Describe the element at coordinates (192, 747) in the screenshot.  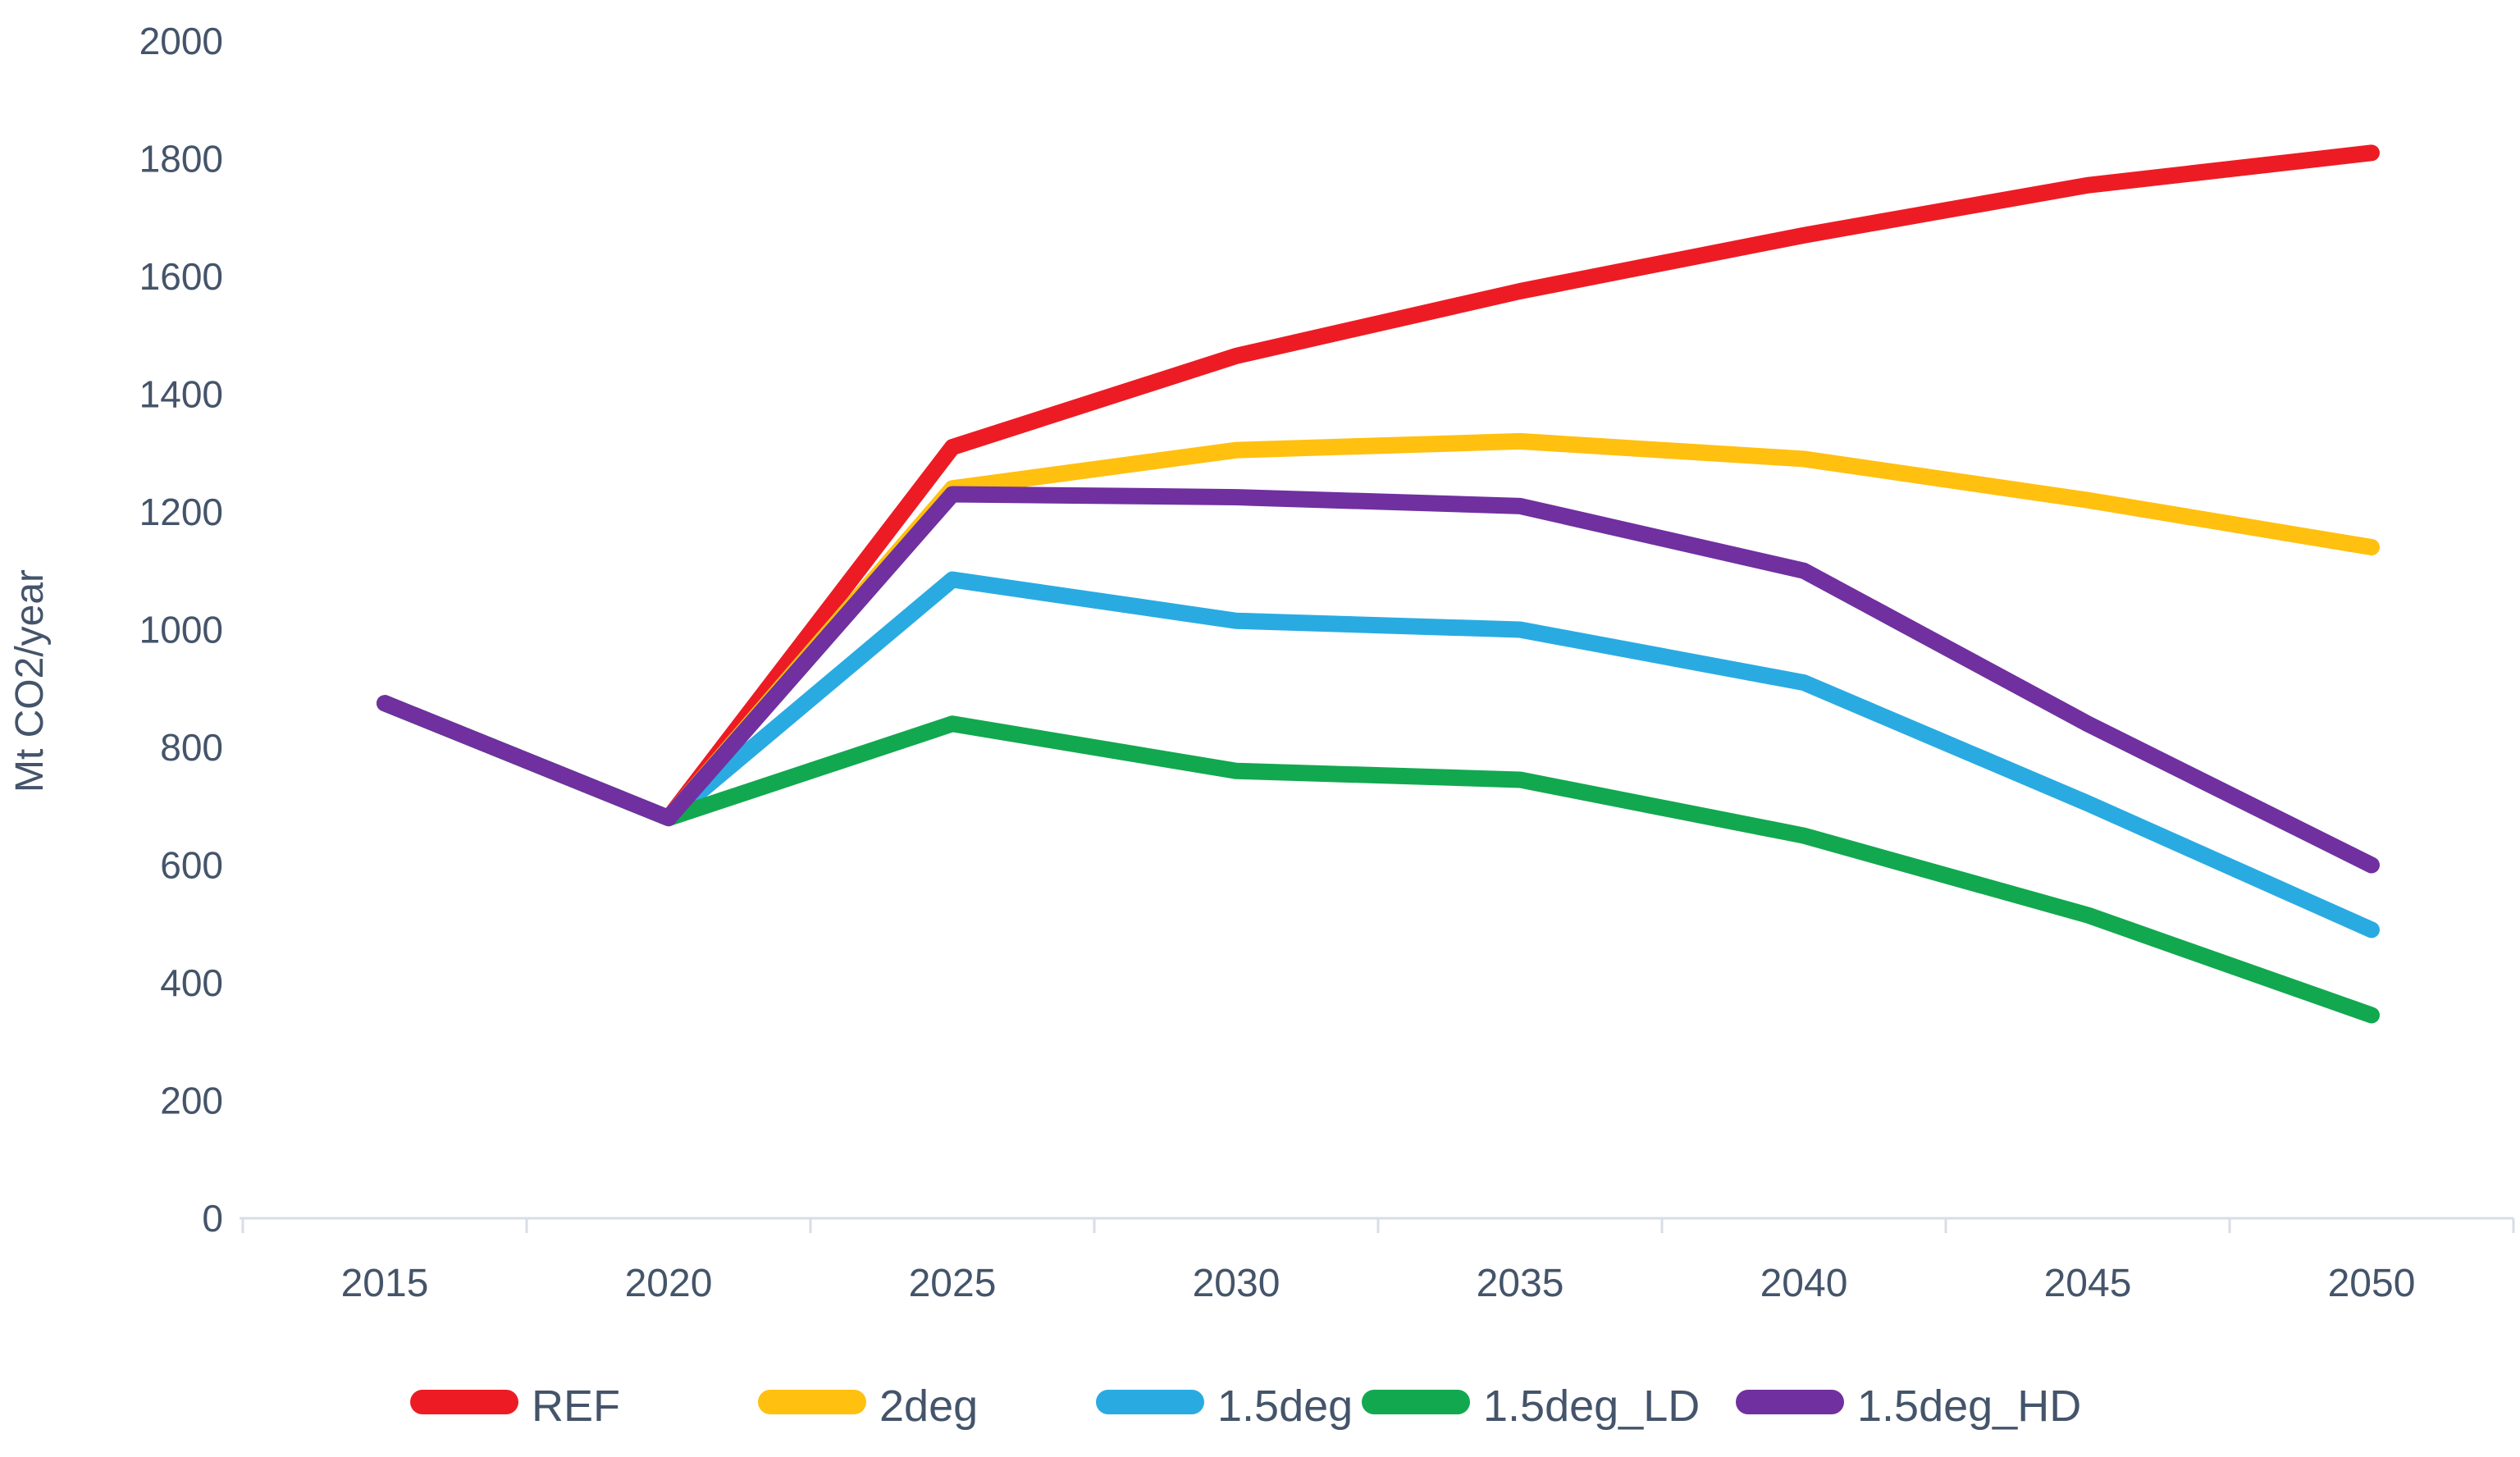
I see `y-tick-label: 800` at that location.